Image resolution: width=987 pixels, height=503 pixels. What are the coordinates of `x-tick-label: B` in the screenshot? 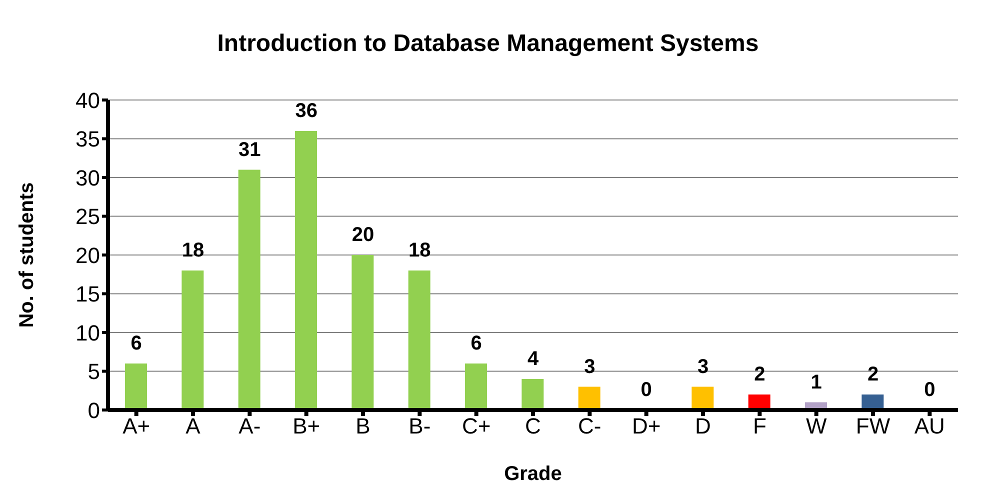 It's located at (363, 426).